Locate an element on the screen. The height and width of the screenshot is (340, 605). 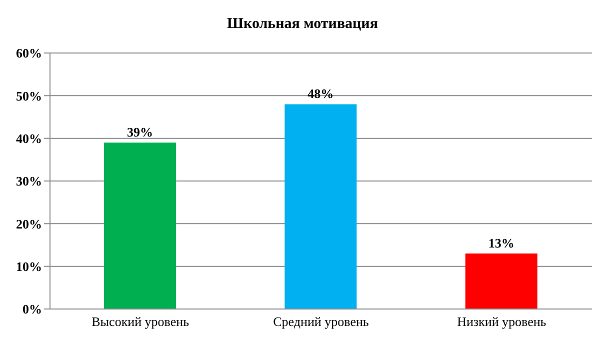
x-tick-label: Высокий уровень is located at coordinates (141, 322).